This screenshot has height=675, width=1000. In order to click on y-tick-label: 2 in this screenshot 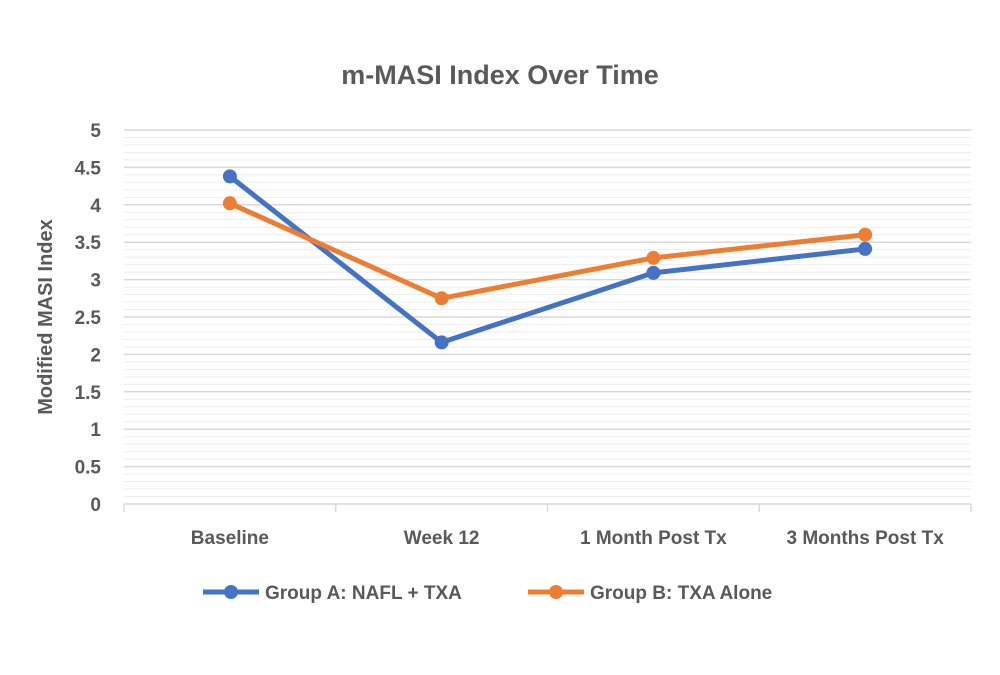, I will do `click(95, 355)`.